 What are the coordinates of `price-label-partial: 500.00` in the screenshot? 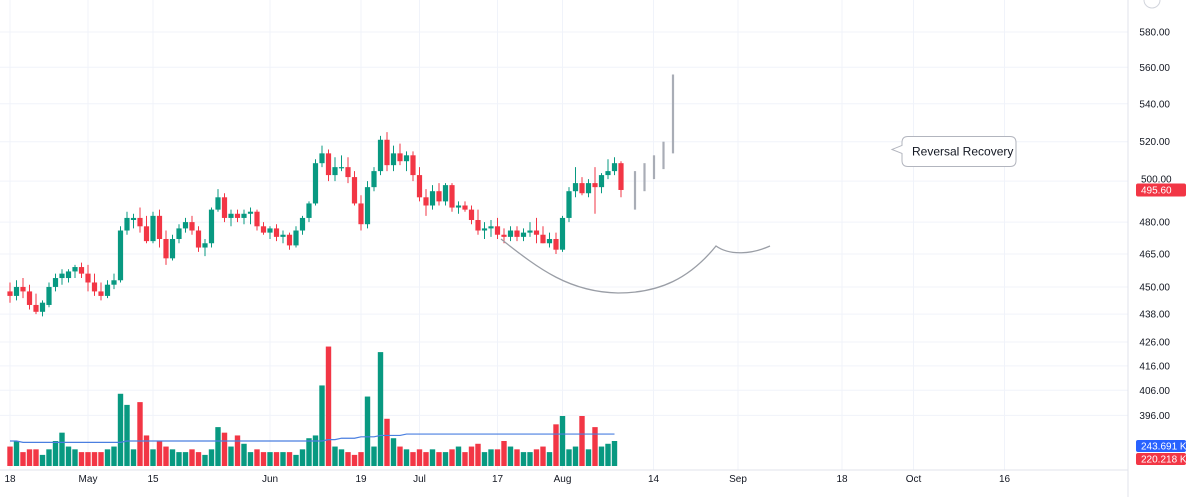 It's located at (1156, 180).